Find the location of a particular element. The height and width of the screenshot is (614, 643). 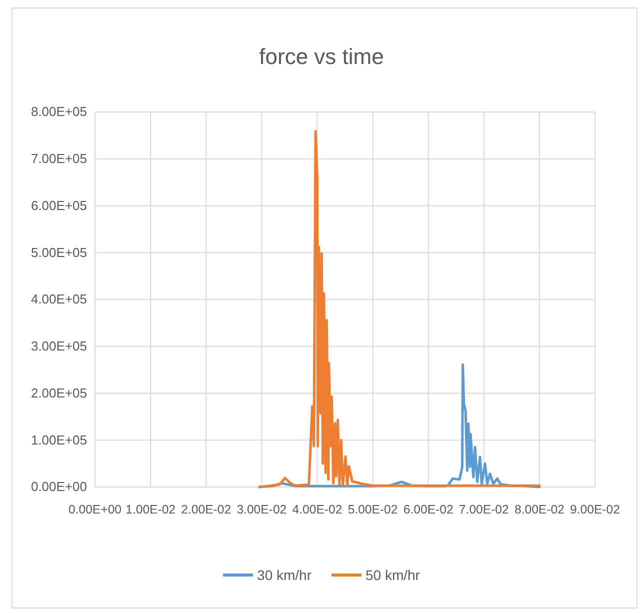

x-tick-label: 5.00E-02 is located at coordinates (373, 509).